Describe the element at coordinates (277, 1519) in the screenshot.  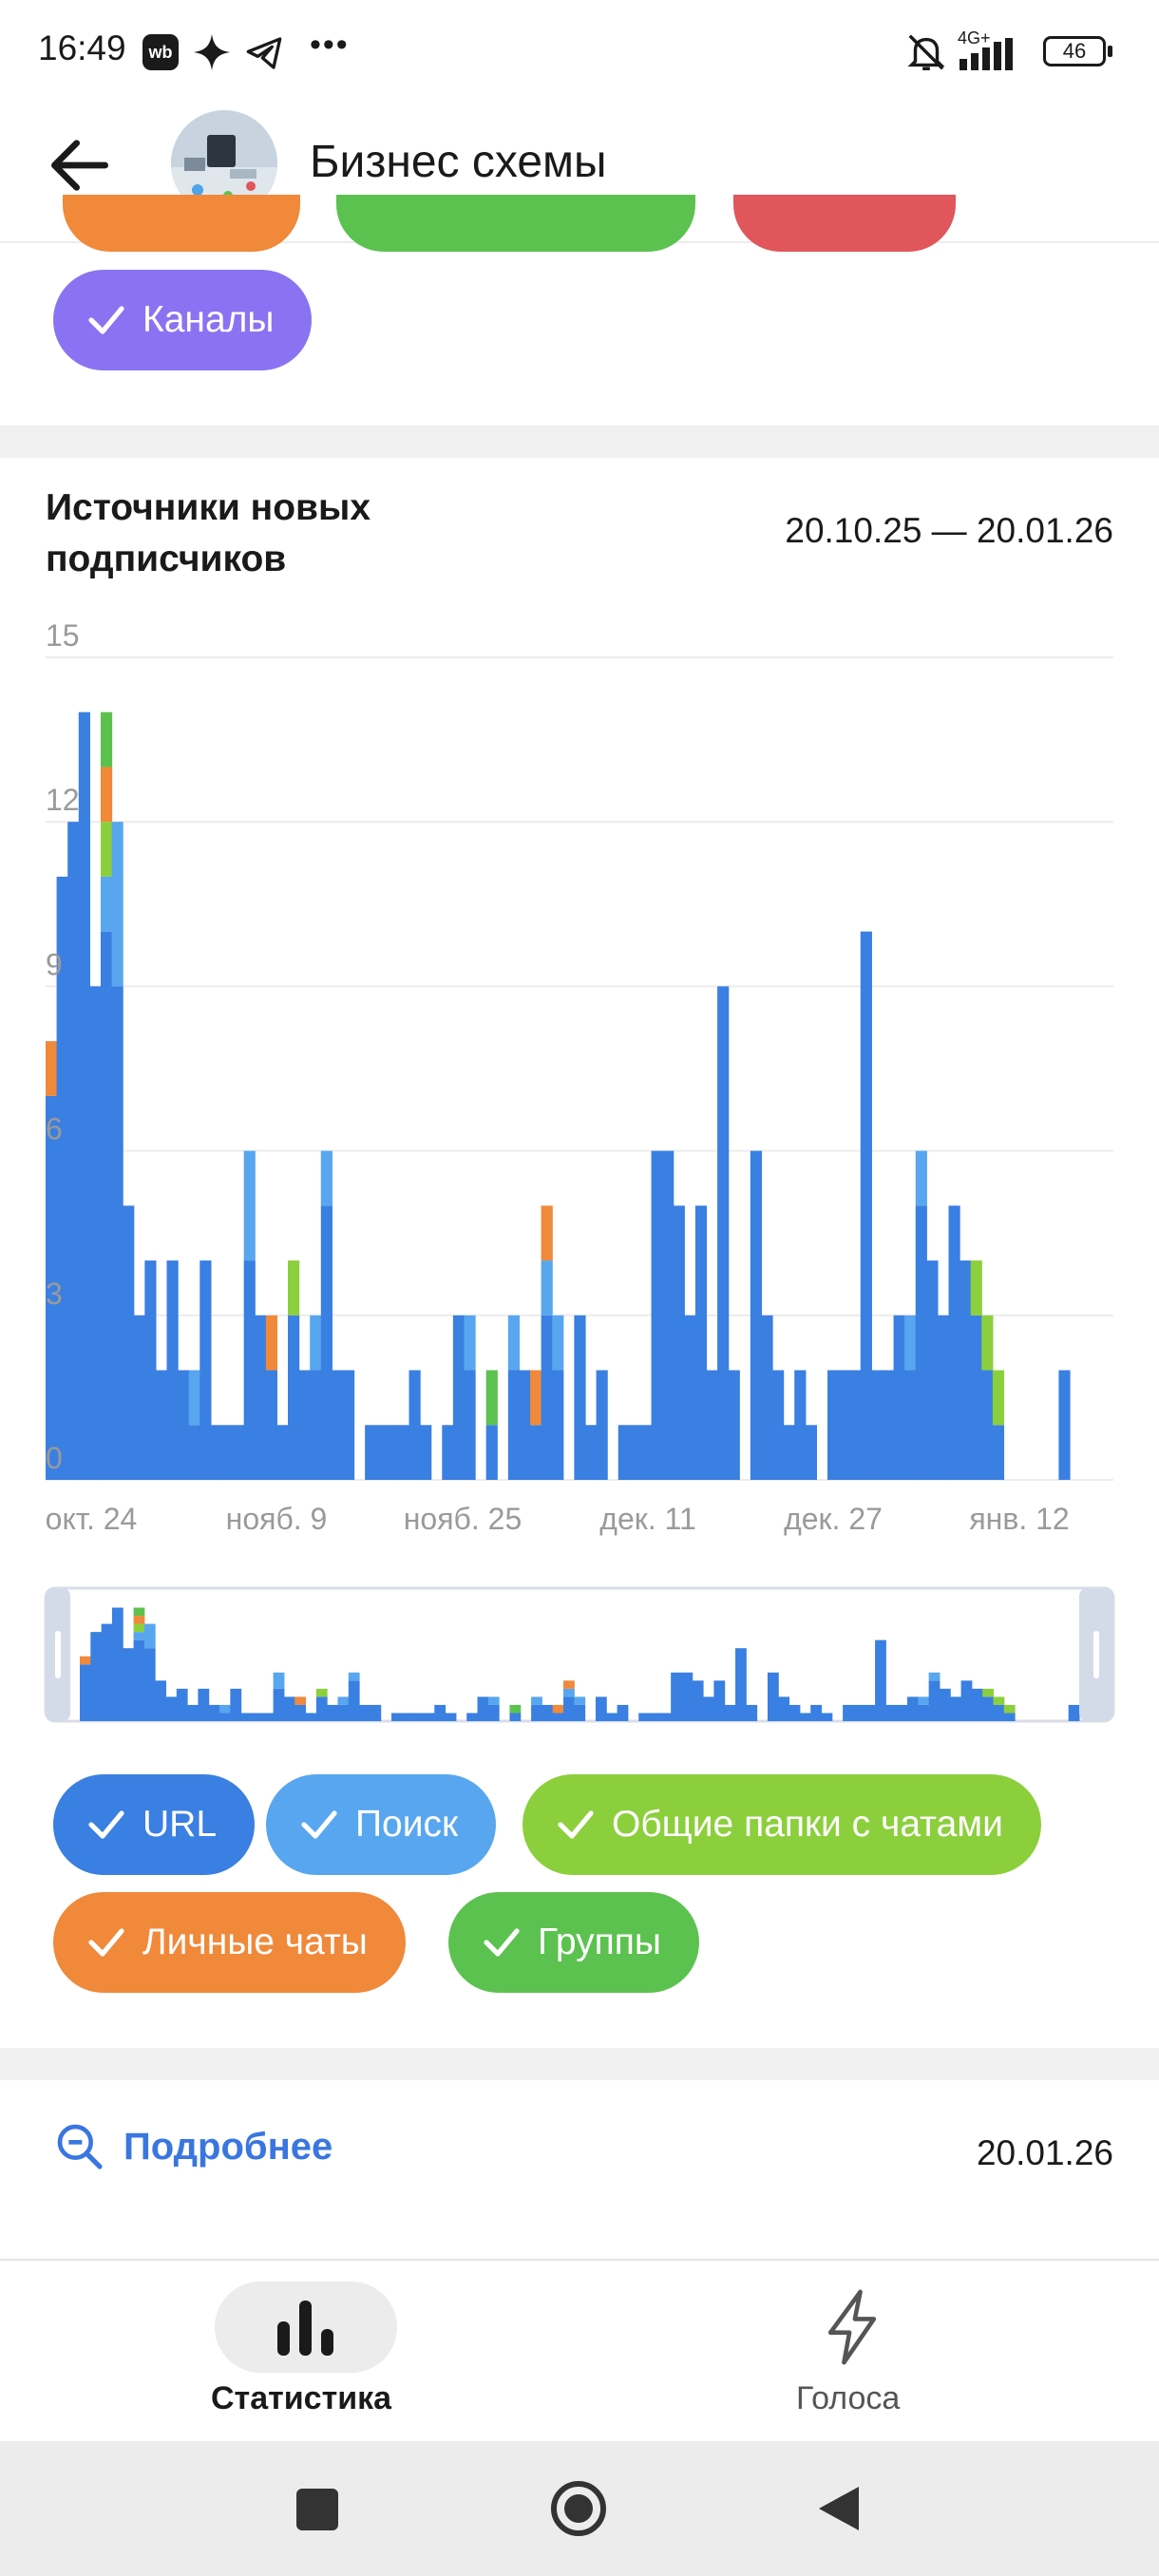
I see `x-tick-label: нояб. 9` at that location.